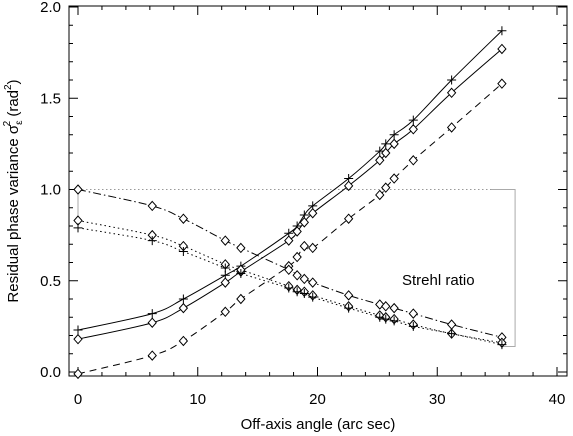 Image resolution: width=573 pixels, height=436 pixels. Describe the element at coordinates (13, 213) in the screenshot. I see `y-axis-label-pre: Residual phase variance σ` at that location.